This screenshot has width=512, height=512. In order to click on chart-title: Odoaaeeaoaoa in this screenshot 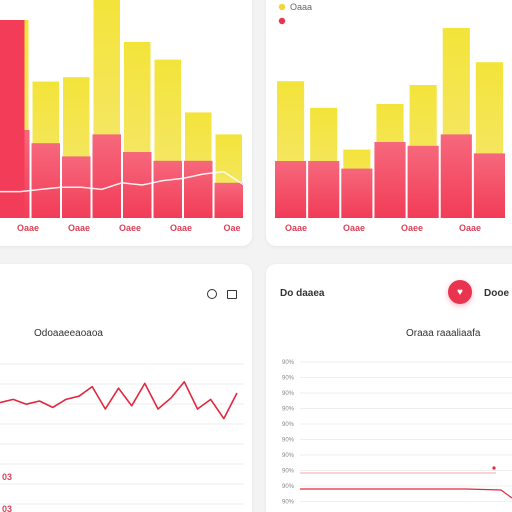, I will do `click(68, 333)`.